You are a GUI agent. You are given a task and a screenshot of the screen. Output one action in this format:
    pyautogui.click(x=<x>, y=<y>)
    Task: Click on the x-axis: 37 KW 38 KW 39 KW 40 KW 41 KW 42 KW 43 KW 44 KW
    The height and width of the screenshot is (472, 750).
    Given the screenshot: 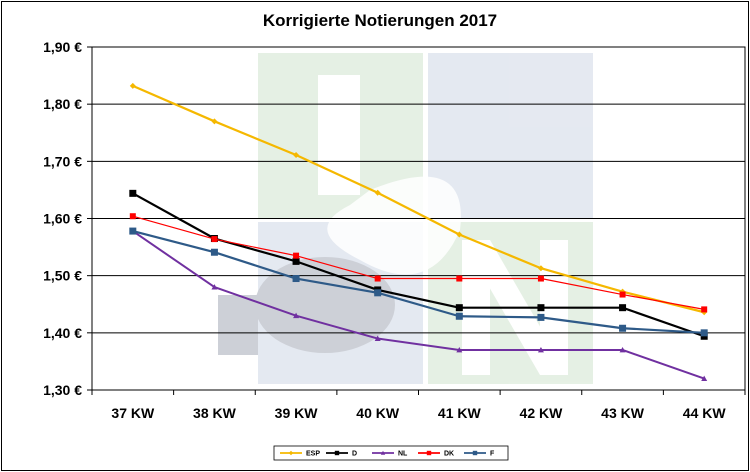 What is the action you would take?
    pyautogui.click(x=418, y=405)
    